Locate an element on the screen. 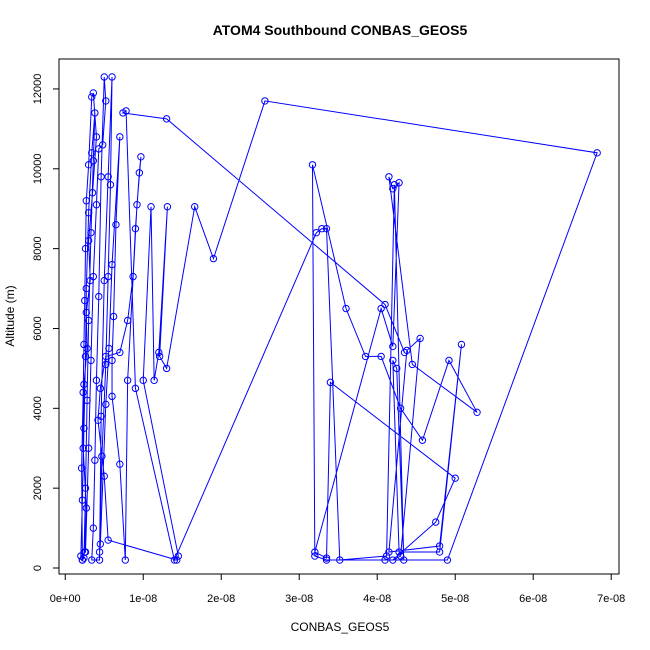  y-tick-label: 4000 is located at coordinates (38, 408).